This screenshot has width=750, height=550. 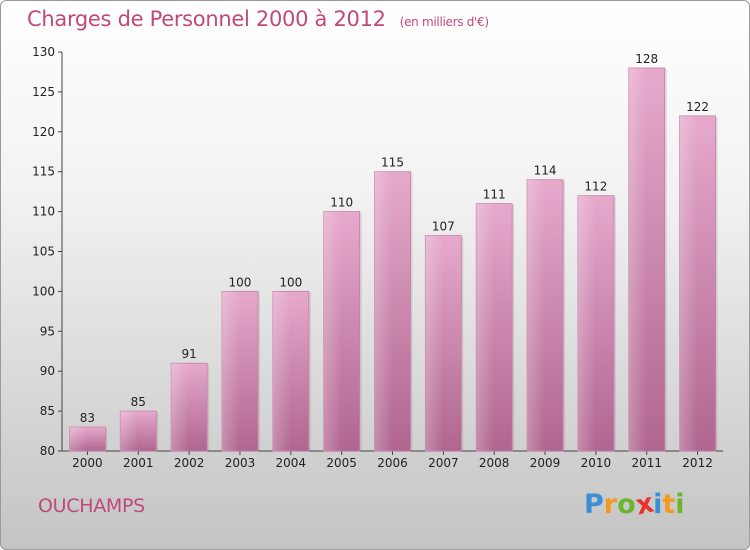 What do you see at coordinates (669, 504) in the screenshot?
I see `logo-letter: t` at bounding box center [669, 504].